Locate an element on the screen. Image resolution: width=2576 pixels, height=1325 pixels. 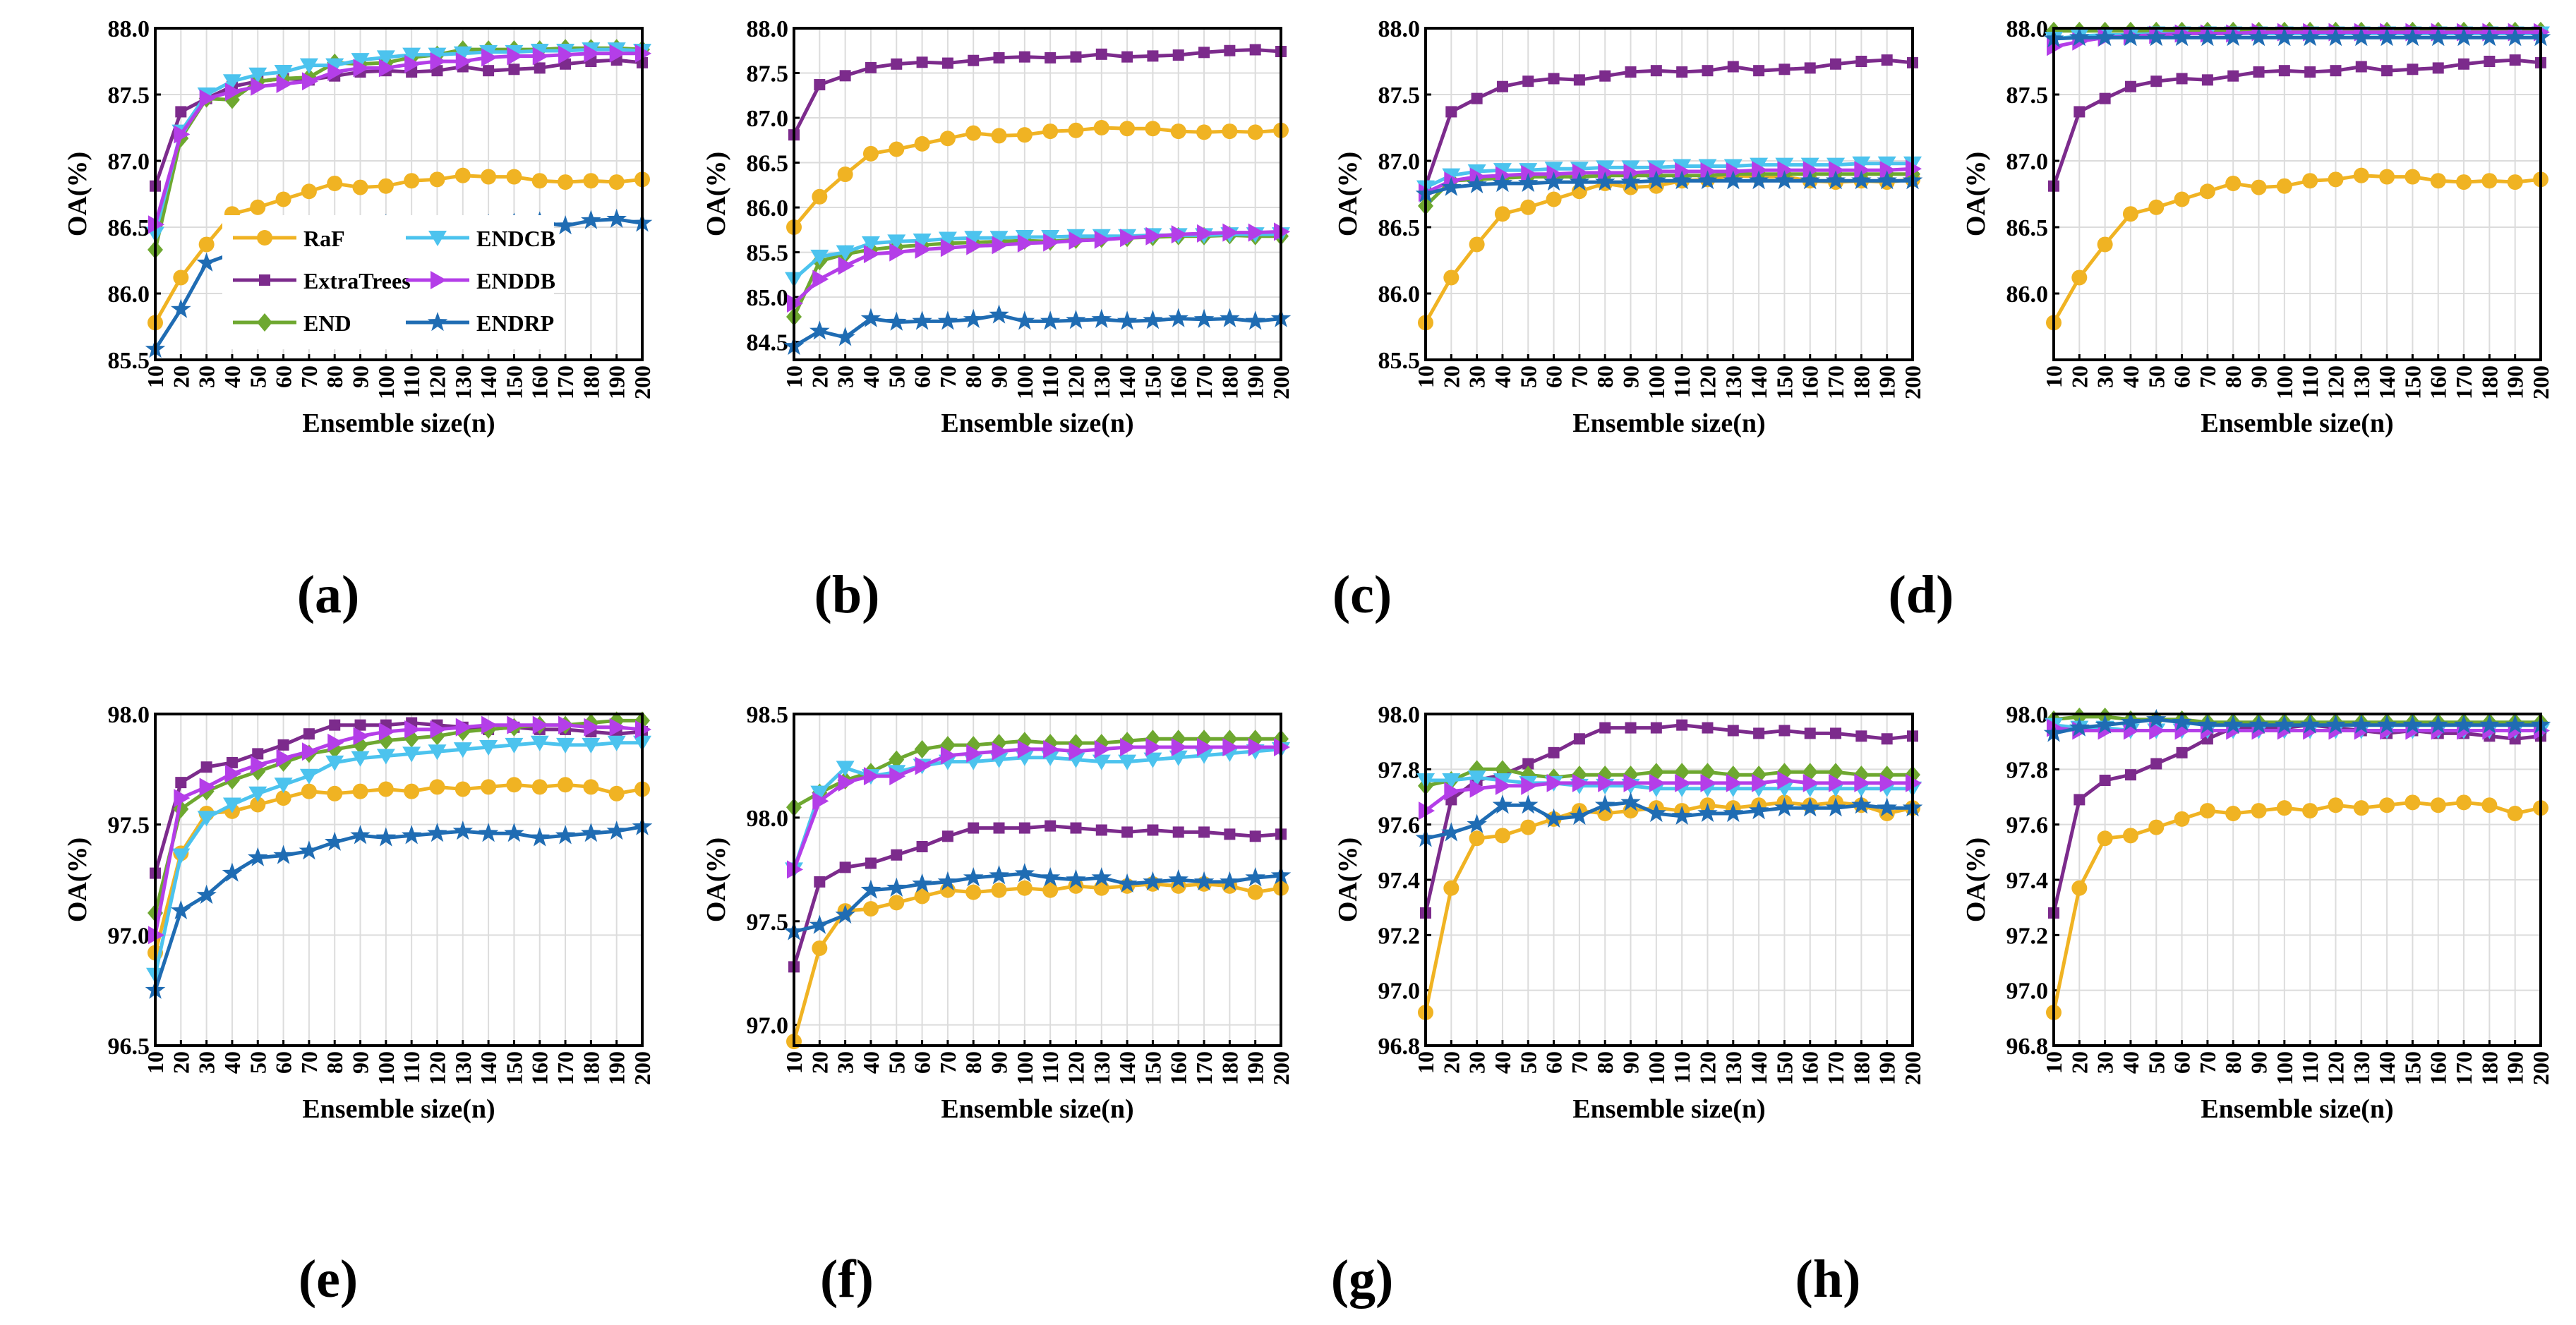
plot-area is located at coordinates (1669, 194).